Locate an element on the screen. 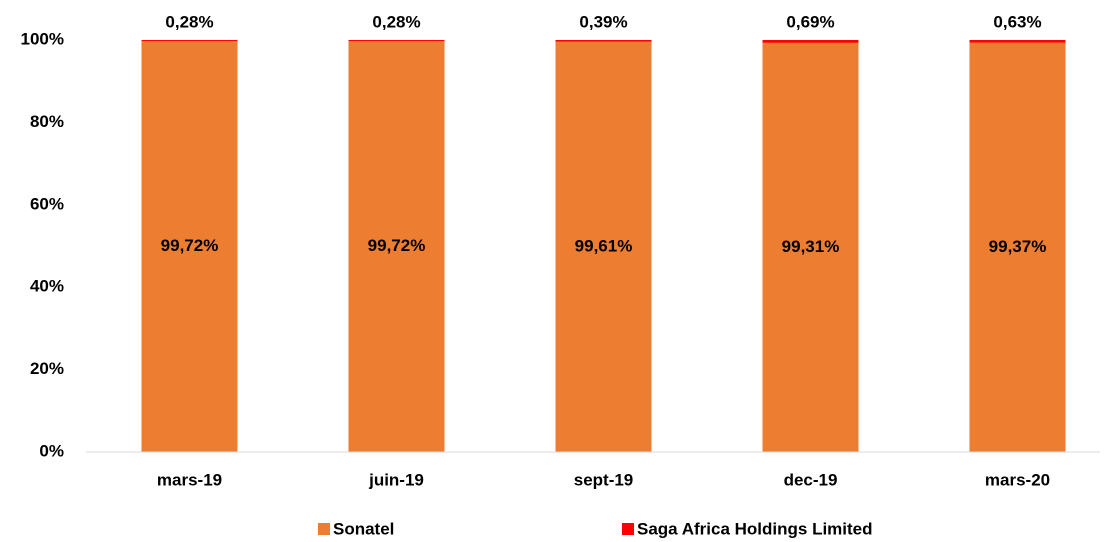 This screenshot has width=1112, height=542. y-tick-label: 40% is located at coordinates (47, 286).